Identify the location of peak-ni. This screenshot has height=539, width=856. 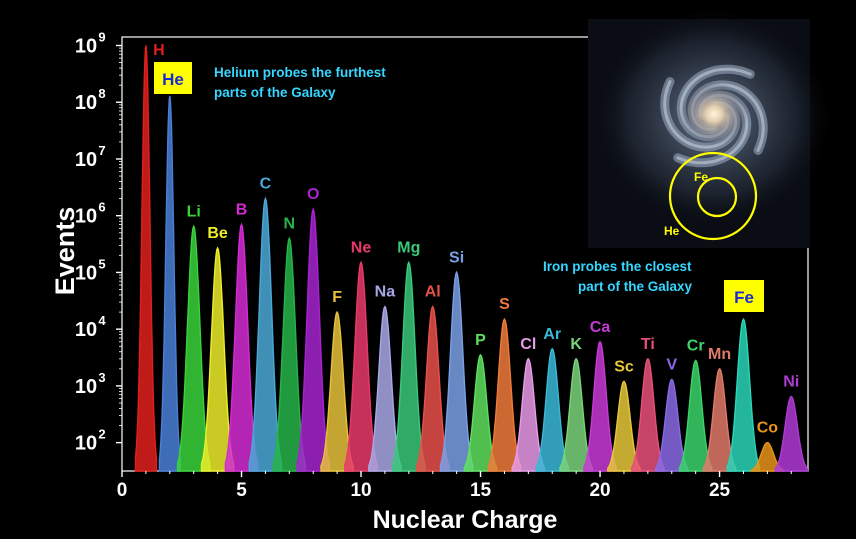
(791, 433).